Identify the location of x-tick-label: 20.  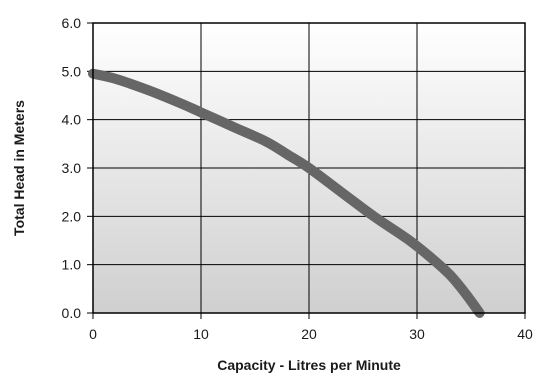
(309, 334).